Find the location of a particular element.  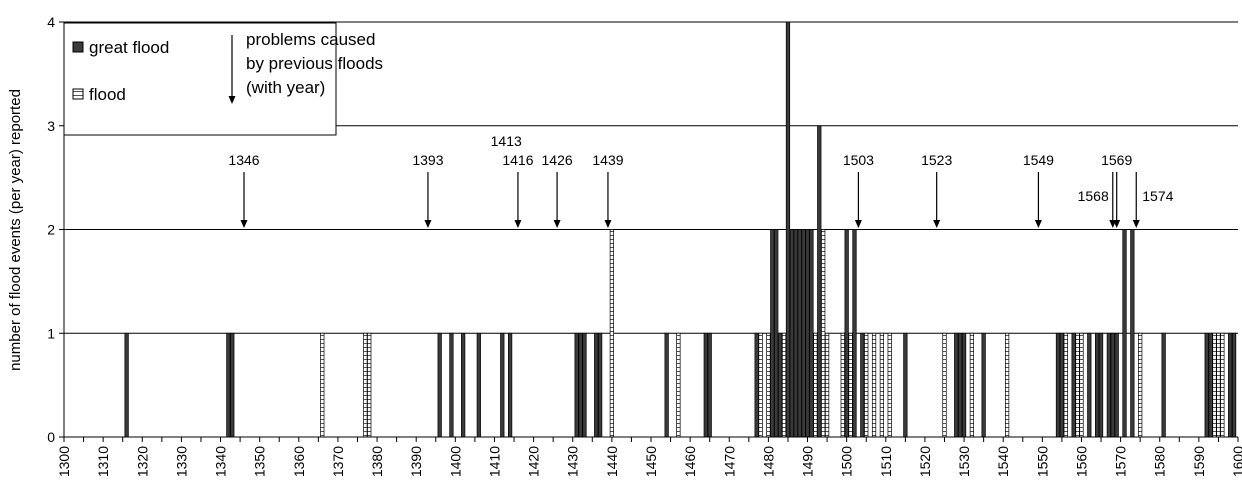

annotation-year-label: 1426 is located at coordinates (557, 160).